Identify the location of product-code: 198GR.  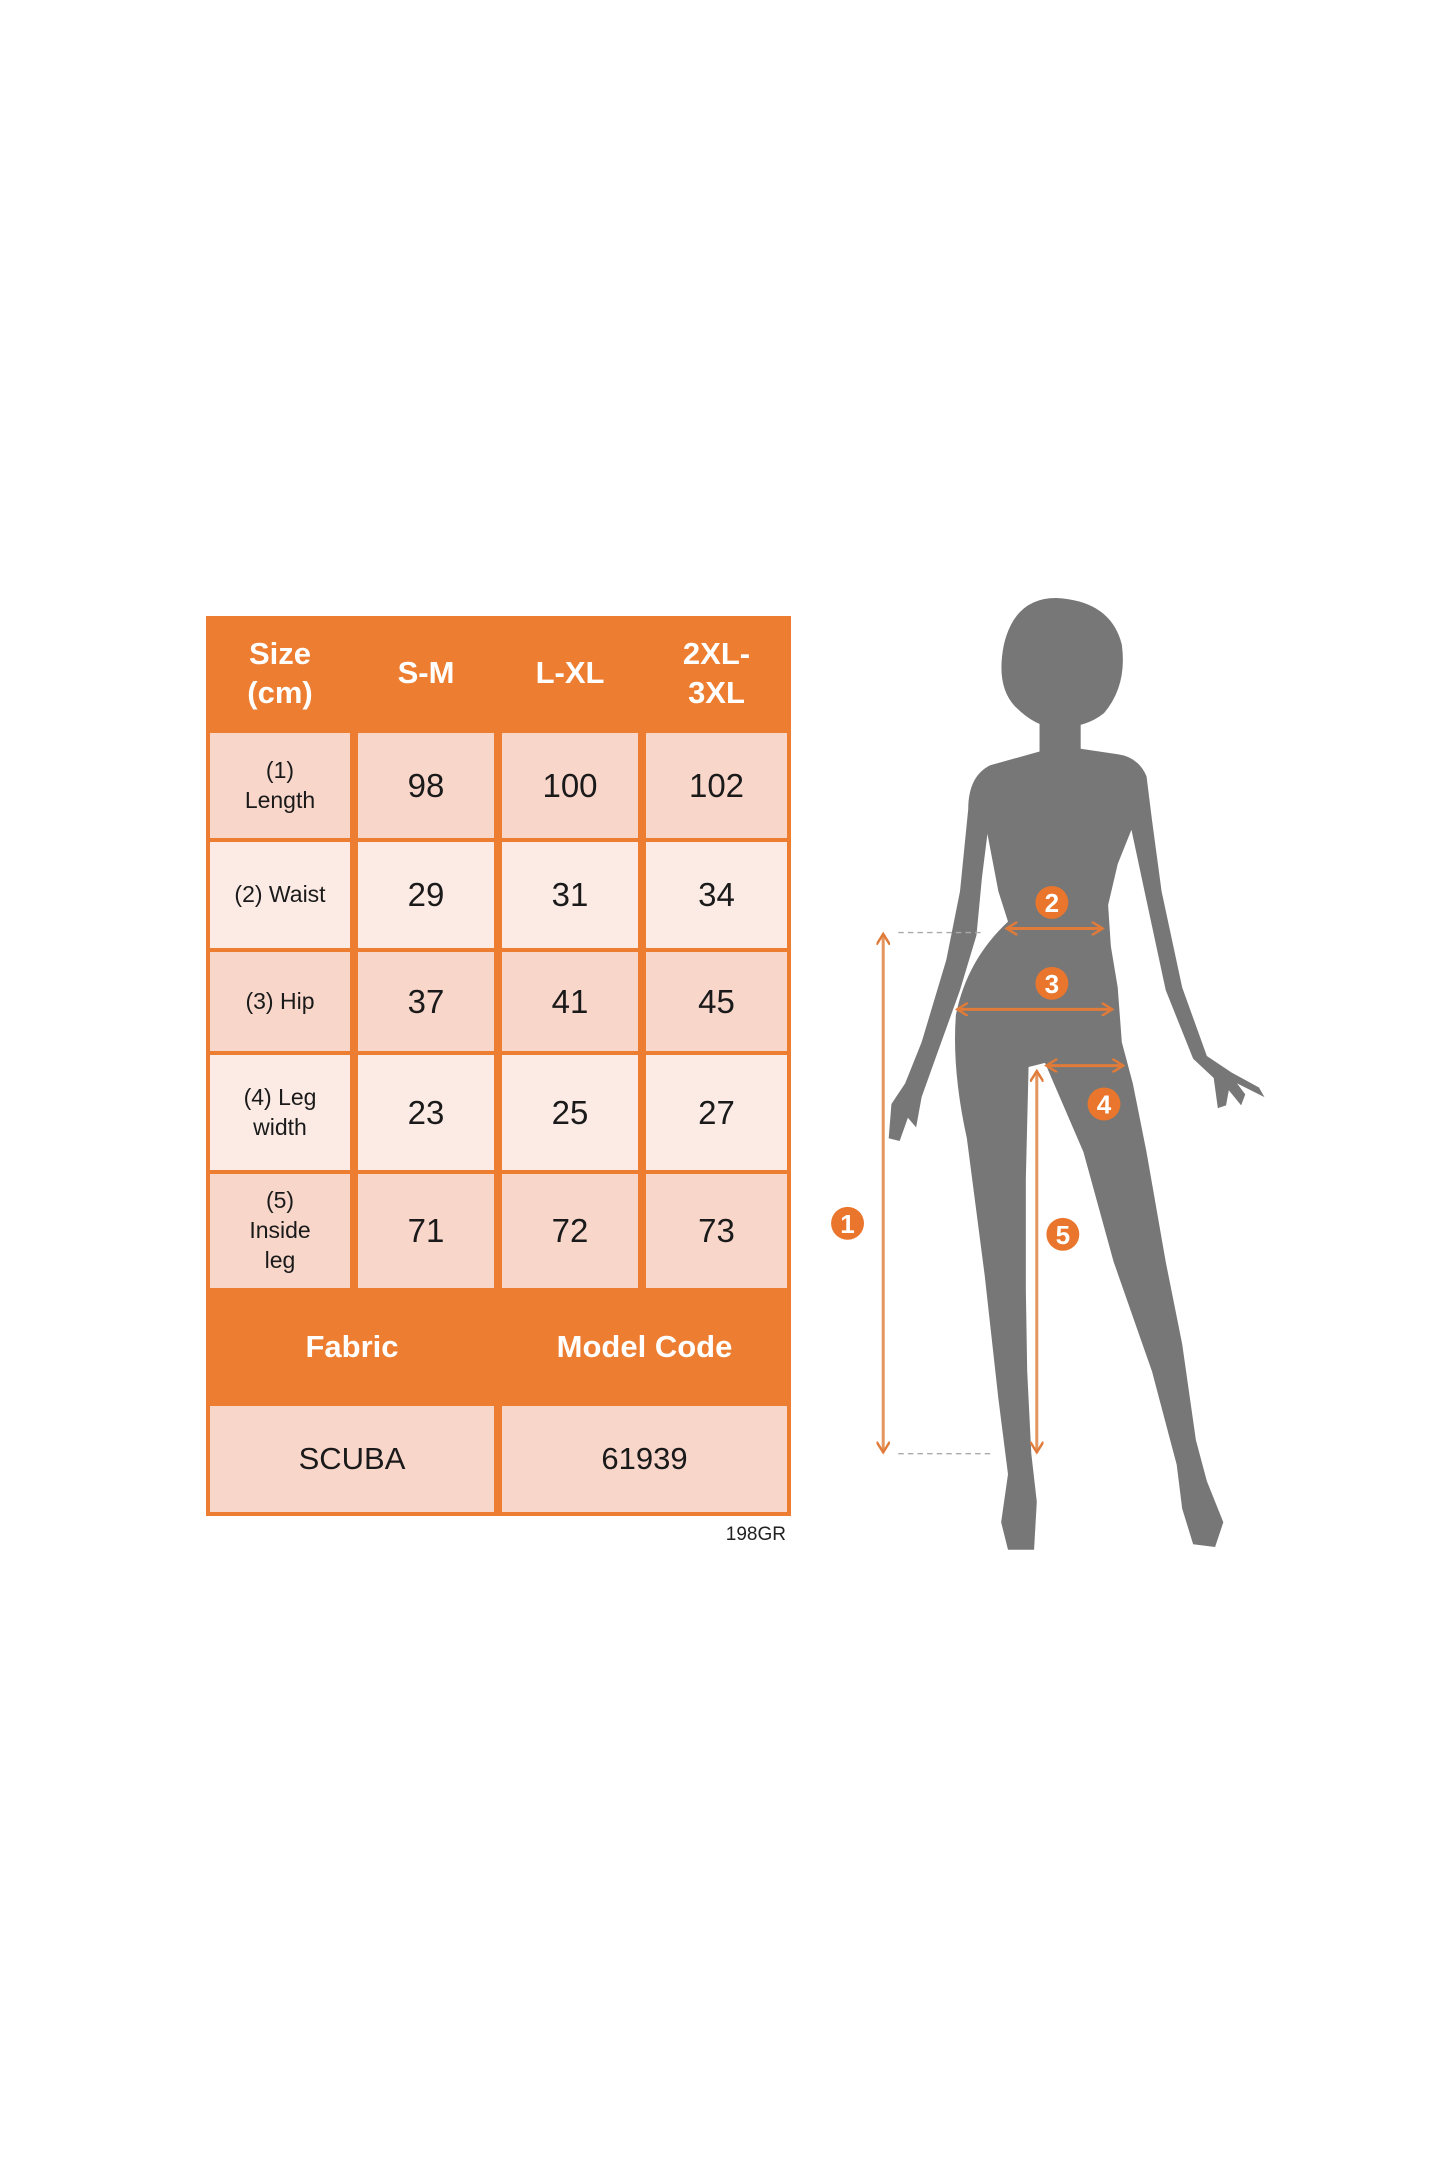
(755, 1534).